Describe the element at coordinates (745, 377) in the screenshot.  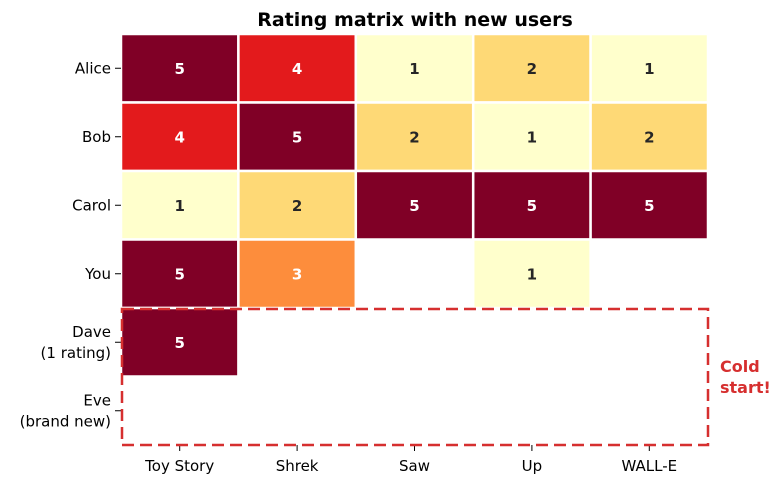
I see `cold-start-label: Cold start!` at that location.